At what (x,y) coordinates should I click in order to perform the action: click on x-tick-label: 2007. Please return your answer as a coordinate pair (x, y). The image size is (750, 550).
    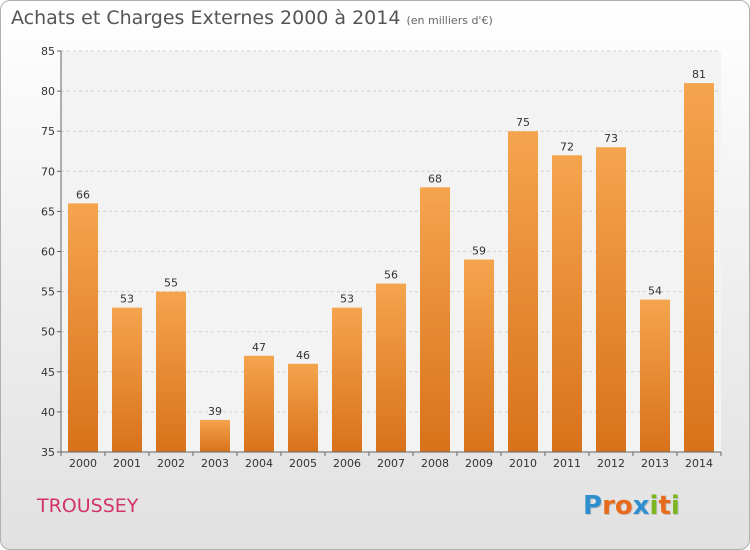
    Looking at the image, I should click on (391, 463).